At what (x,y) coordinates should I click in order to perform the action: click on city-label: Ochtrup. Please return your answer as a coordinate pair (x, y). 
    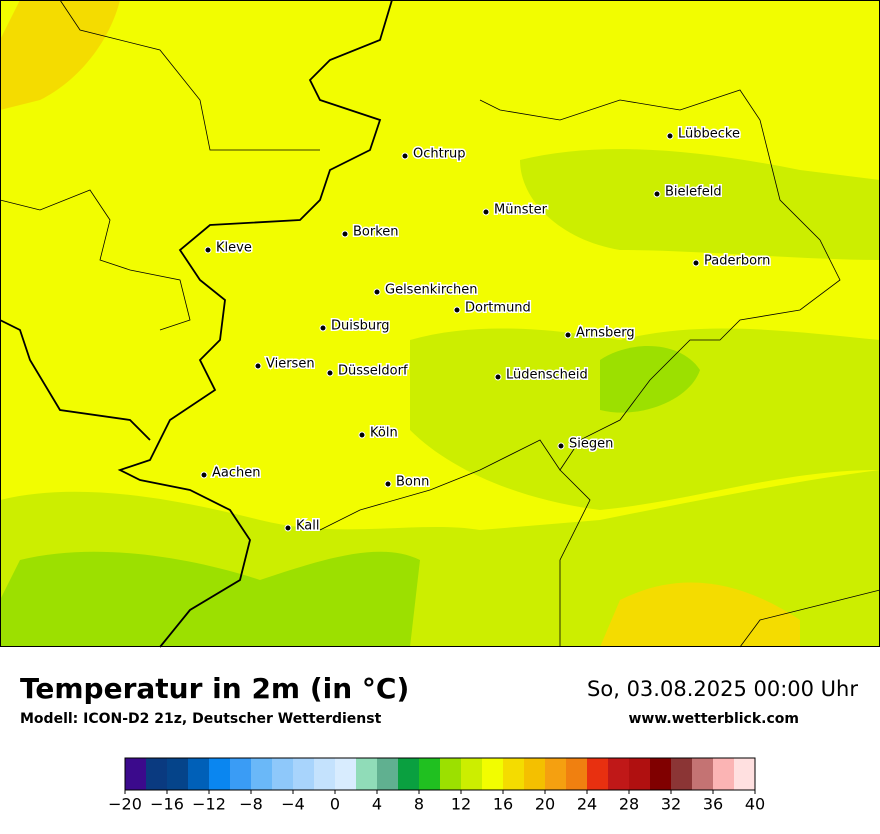
    Looking at the image, I should click on (439, 154).